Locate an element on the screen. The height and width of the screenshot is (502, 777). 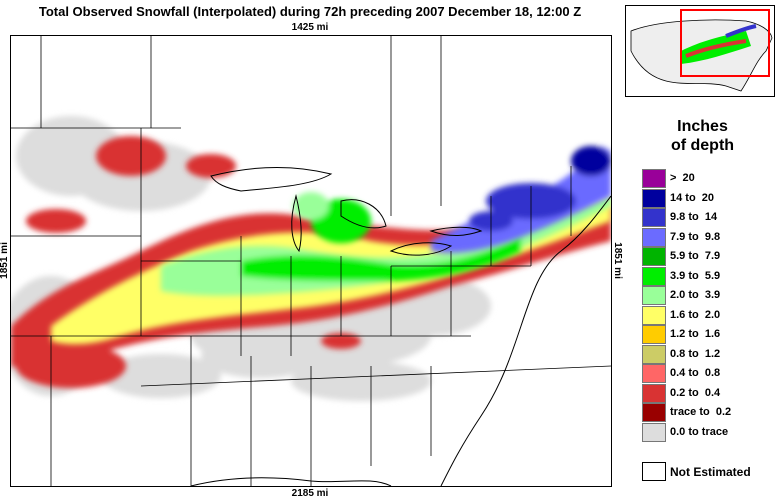
legend-row: 0.8 to 1.2 is located at coordinates (706, 354).